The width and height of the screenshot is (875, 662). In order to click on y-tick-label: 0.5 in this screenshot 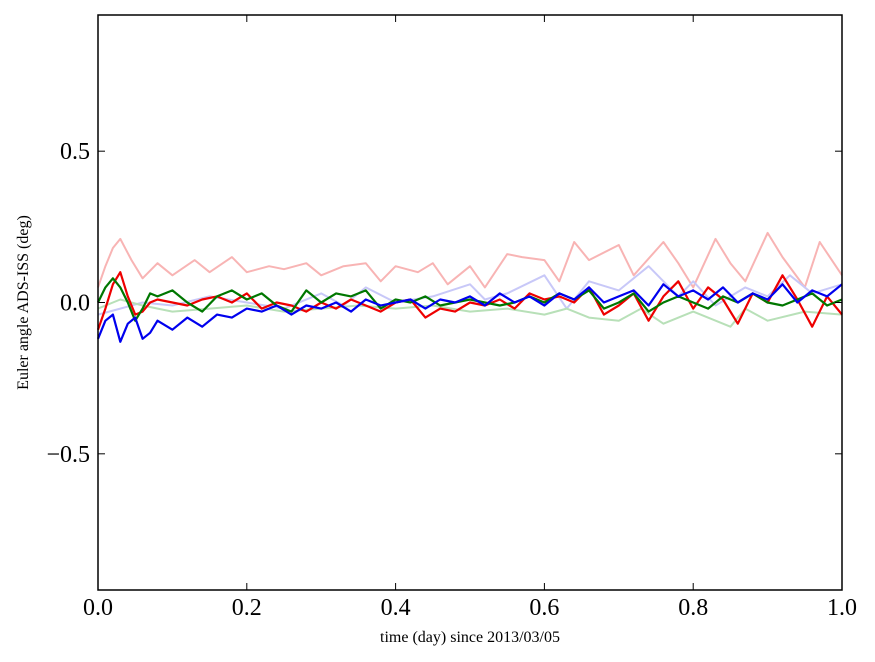, I will do `click(75, 152)`.